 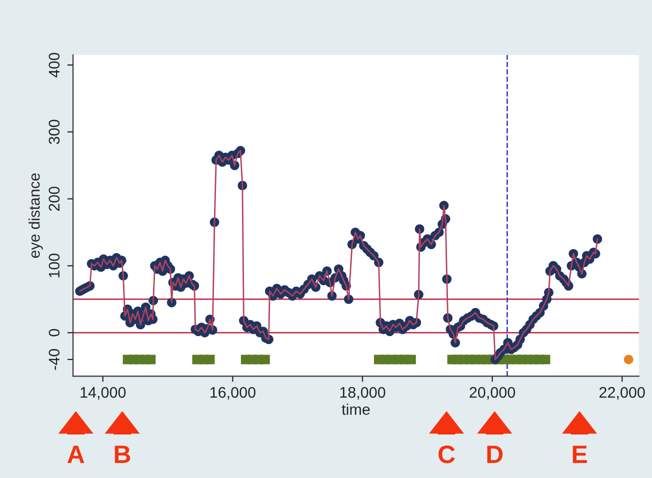 What do you see at coordinates (446, 455) in the screenshot?
I see `text: C` at bounding box center [446, 455].